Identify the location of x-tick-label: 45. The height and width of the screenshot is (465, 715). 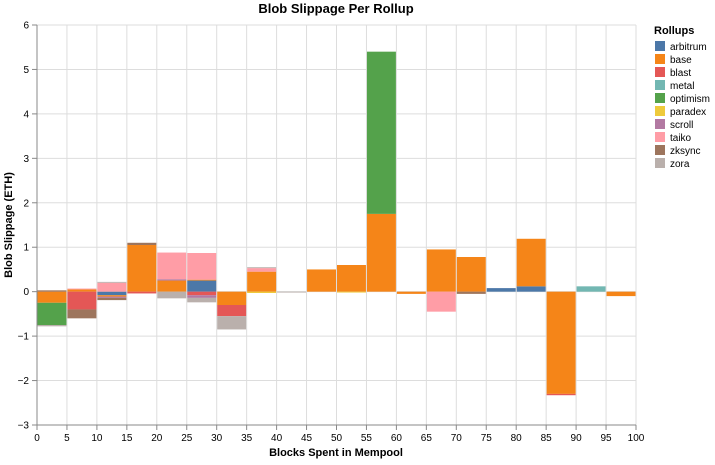
(307, 438).